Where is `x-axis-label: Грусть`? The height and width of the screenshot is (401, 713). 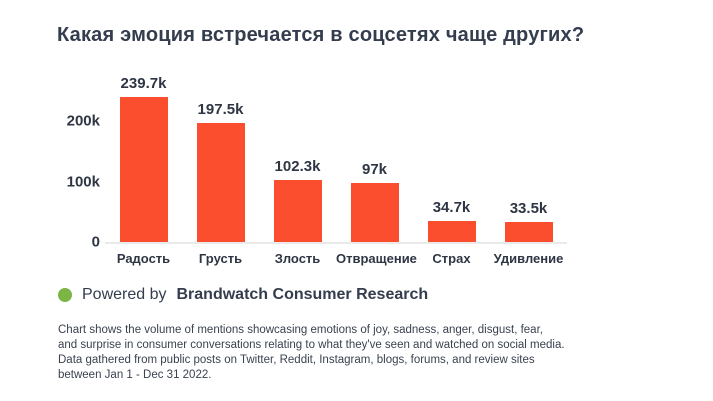 x-axis-label: Грусть is located at coordinates (220, 258).